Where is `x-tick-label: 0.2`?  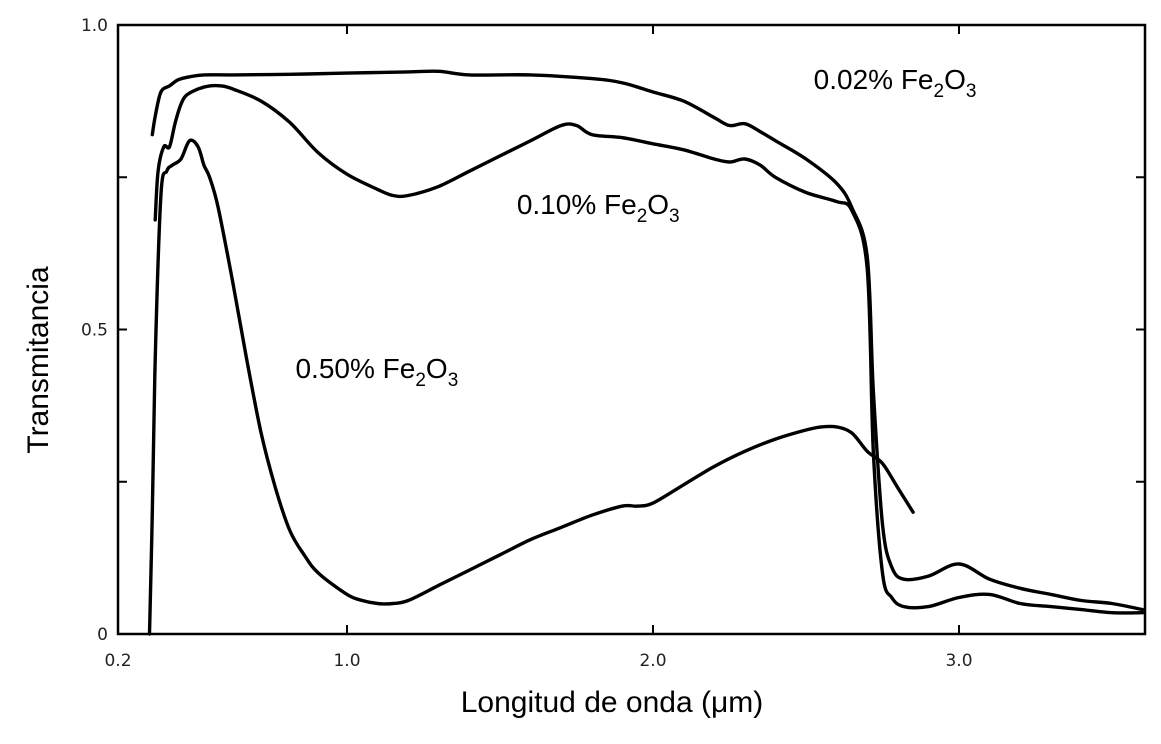 x-tick-label: 0.2 is located at coordinates (117, 661).